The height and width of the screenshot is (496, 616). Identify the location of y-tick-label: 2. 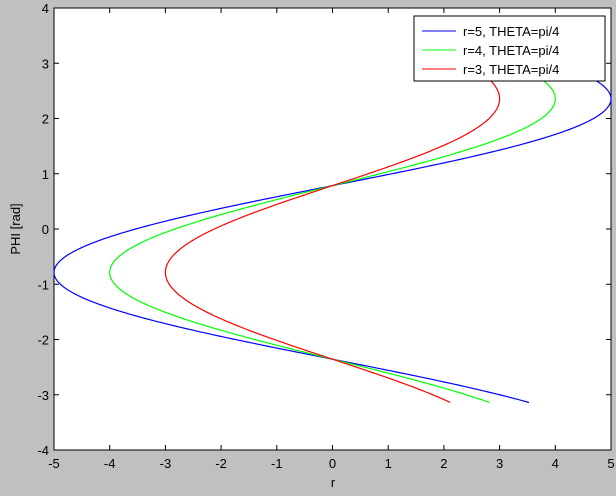
(45, 119).